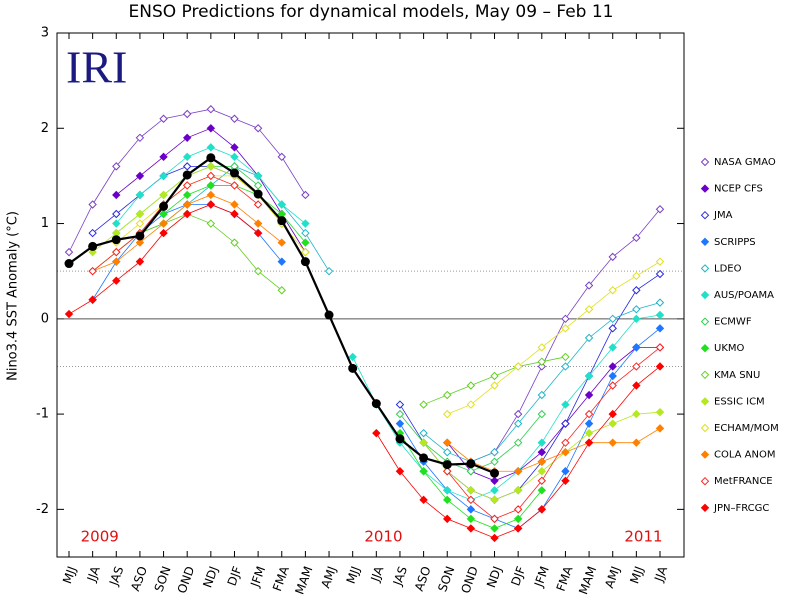 The width and height of the screenshot is (786, 604). What do you see at coordinates (383, 537) in the screenshot?
I see `year-label: 2010` at bounding box center [383, 537].